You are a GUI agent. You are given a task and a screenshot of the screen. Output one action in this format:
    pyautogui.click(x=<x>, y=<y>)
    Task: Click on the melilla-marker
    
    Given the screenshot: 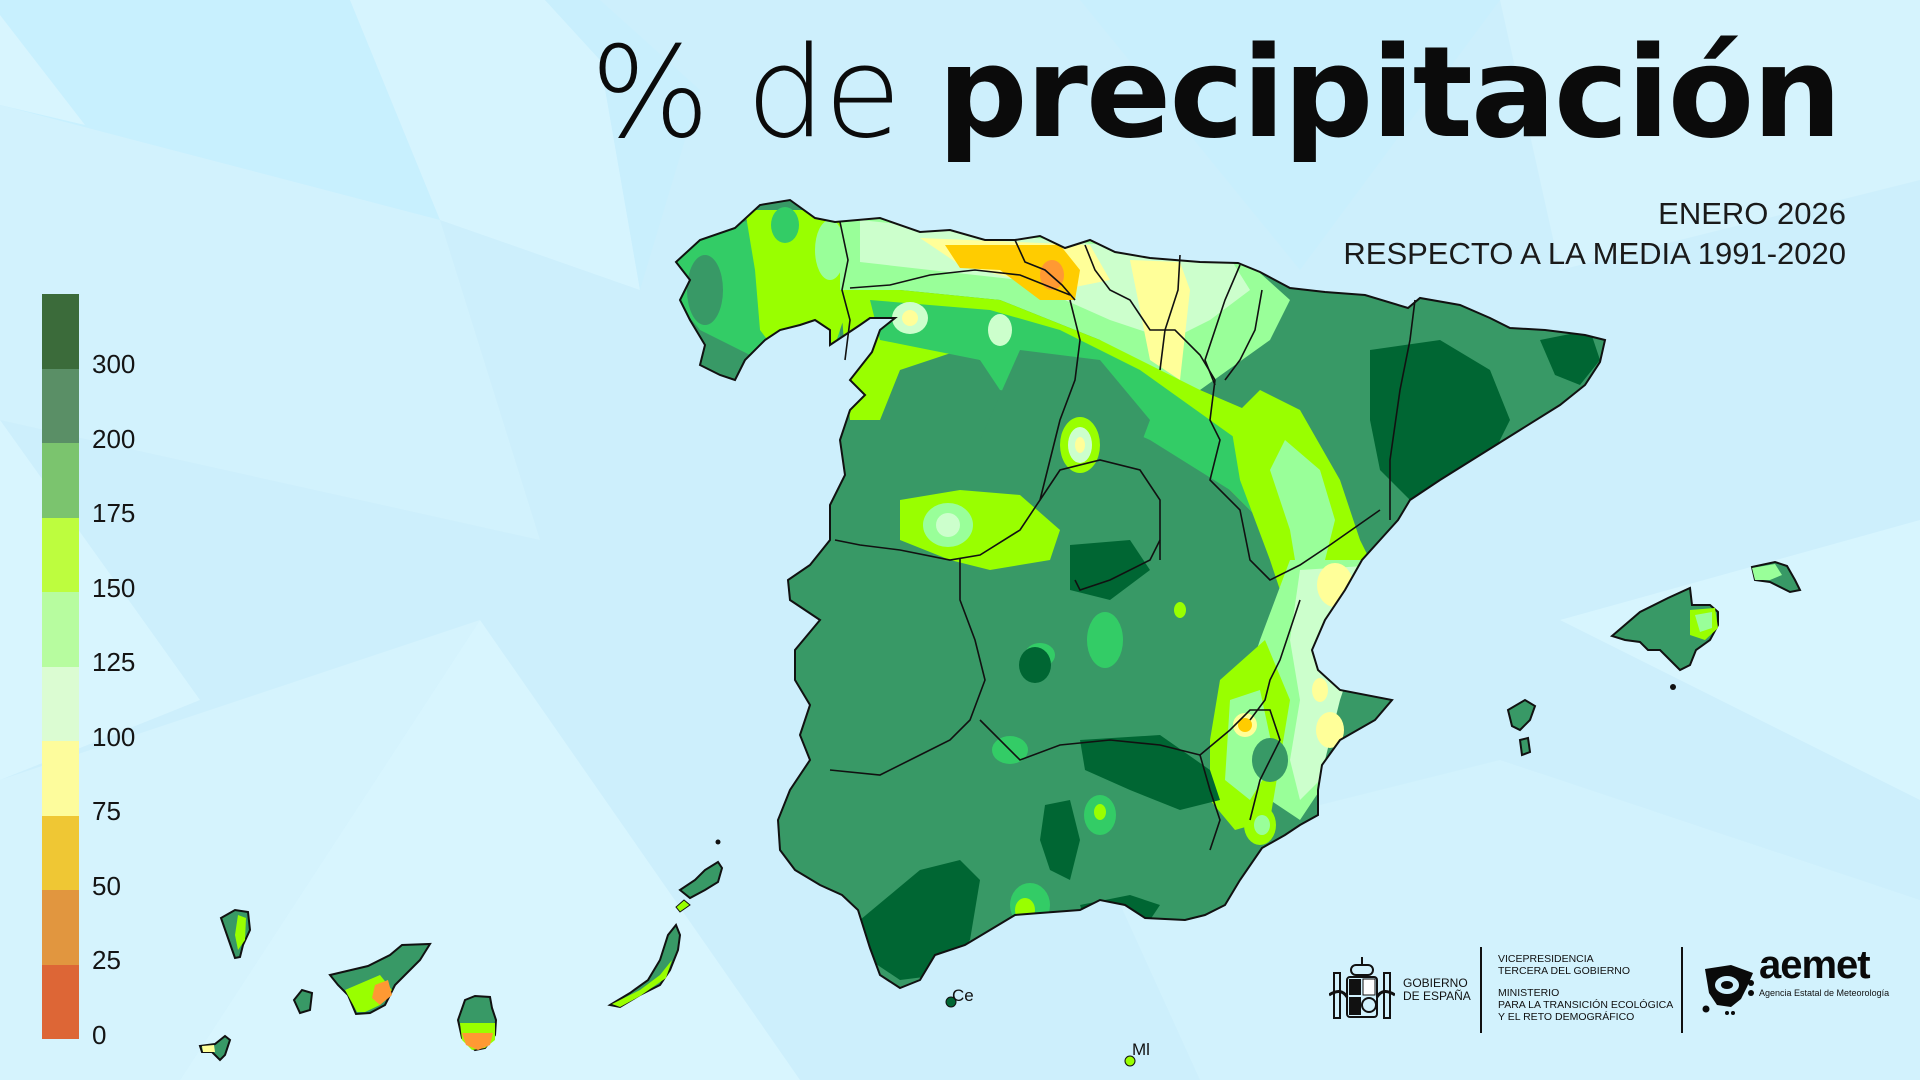 What is the action you would take?
    pyautogui.click(x=1130, y=1061)
    